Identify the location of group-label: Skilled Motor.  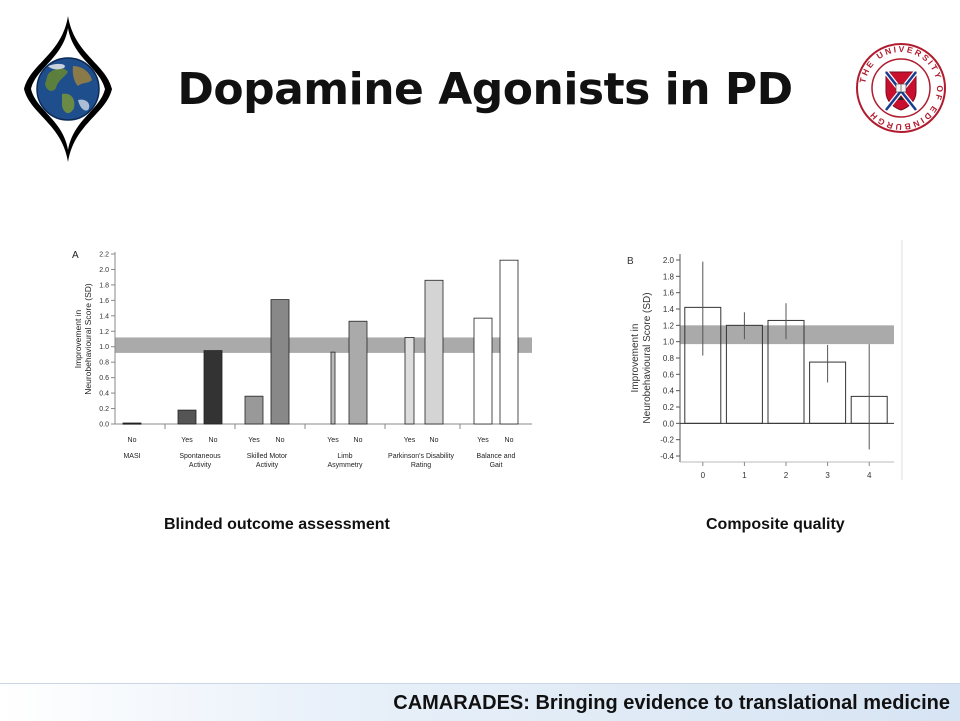
(267, 456).